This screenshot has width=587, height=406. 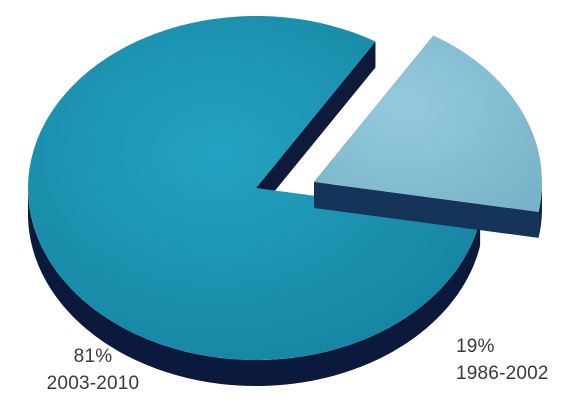 What do you see at coordinates (93, 356) in the screenshot?
I see `slice-value-label: 81%` at bounding box center [93, 356].